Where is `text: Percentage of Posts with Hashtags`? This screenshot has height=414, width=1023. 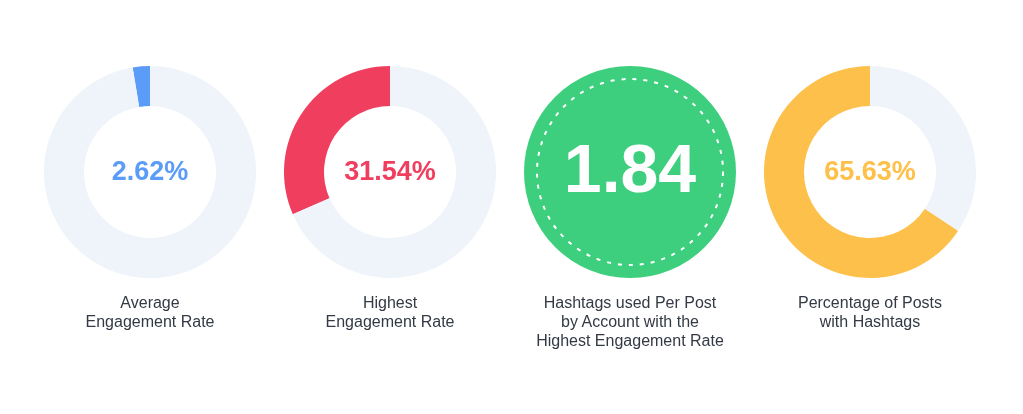 text: Percentage of Posts with Hashtags is located at coordinates (870, 312).